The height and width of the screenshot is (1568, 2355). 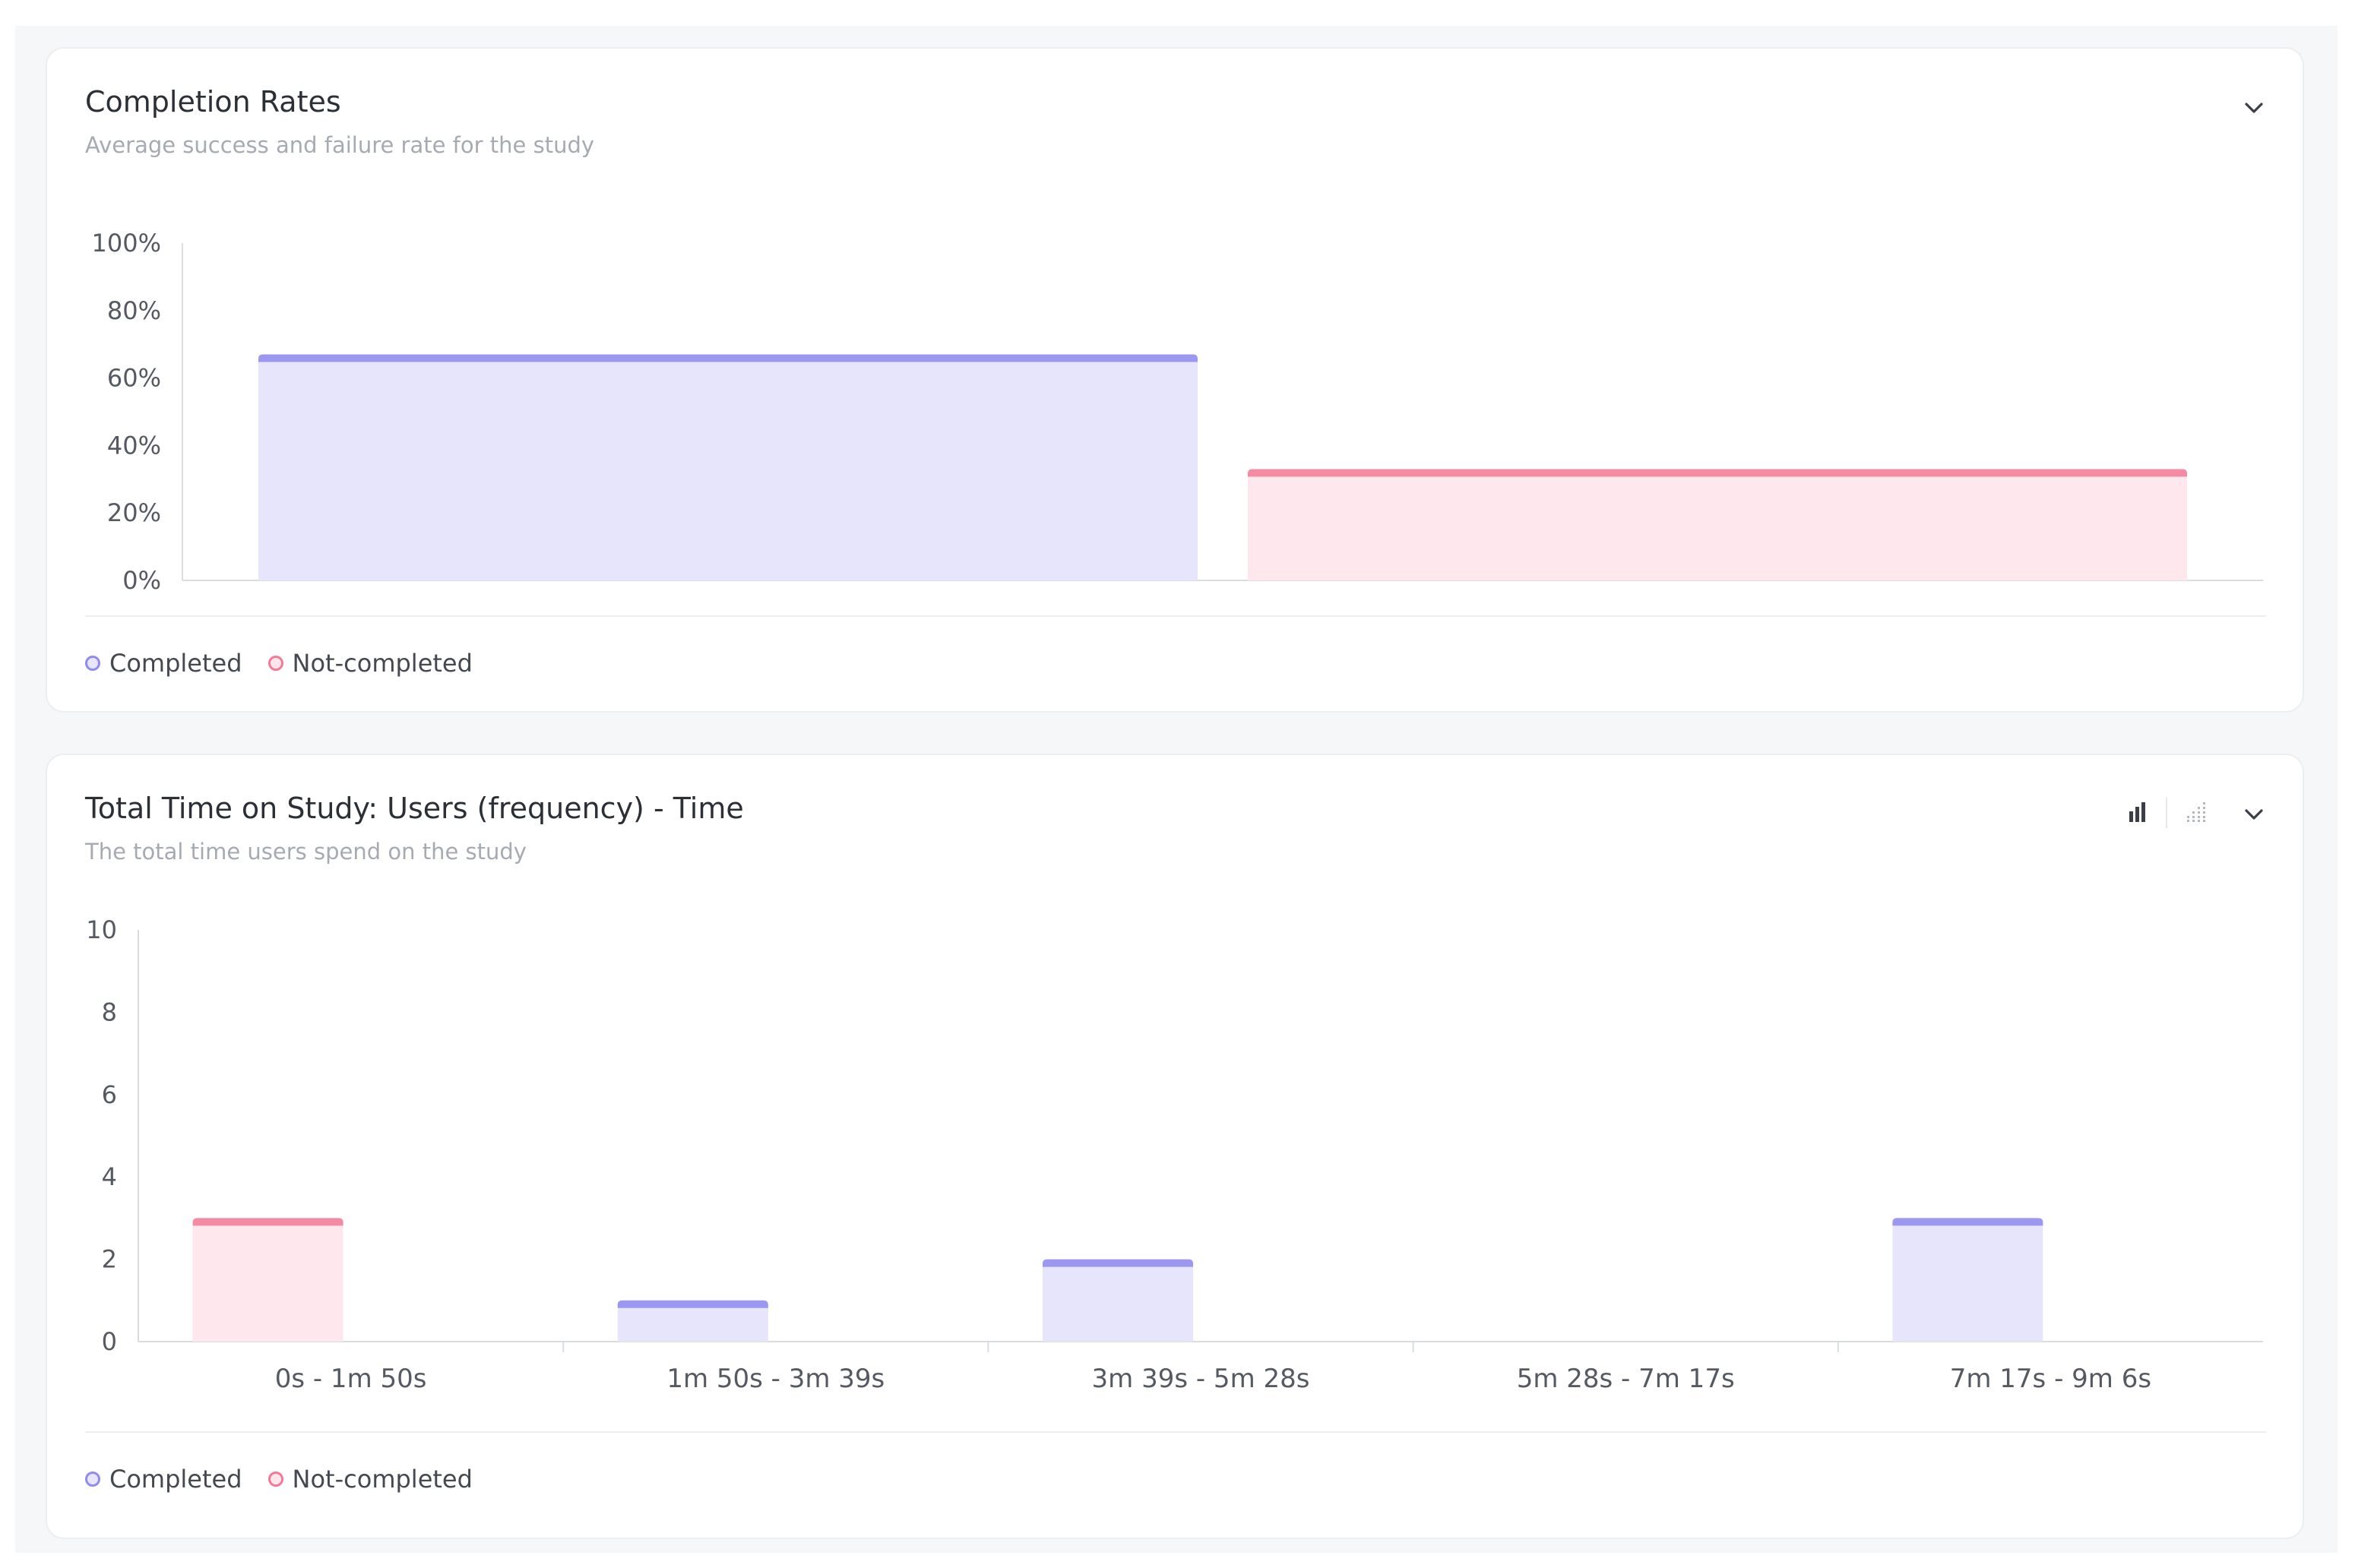 I want to click on x-tick-label: 0s - 1m 50s, so click(x=351, y=1379).